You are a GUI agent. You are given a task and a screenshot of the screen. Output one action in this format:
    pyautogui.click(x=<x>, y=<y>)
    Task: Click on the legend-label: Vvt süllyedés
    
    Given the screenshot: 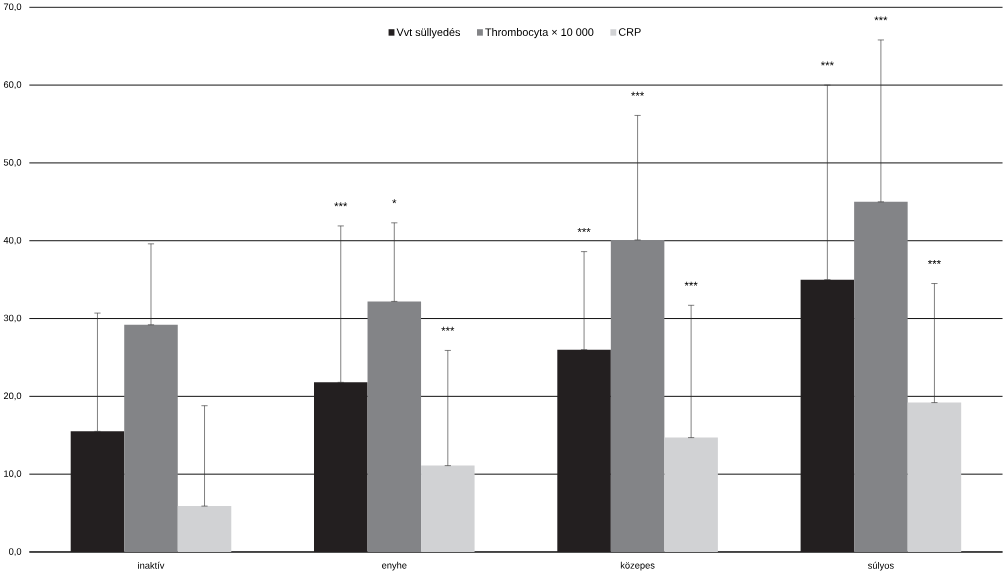 What is the action you would take?
    pyautogui.click(x=428, y=33)
    